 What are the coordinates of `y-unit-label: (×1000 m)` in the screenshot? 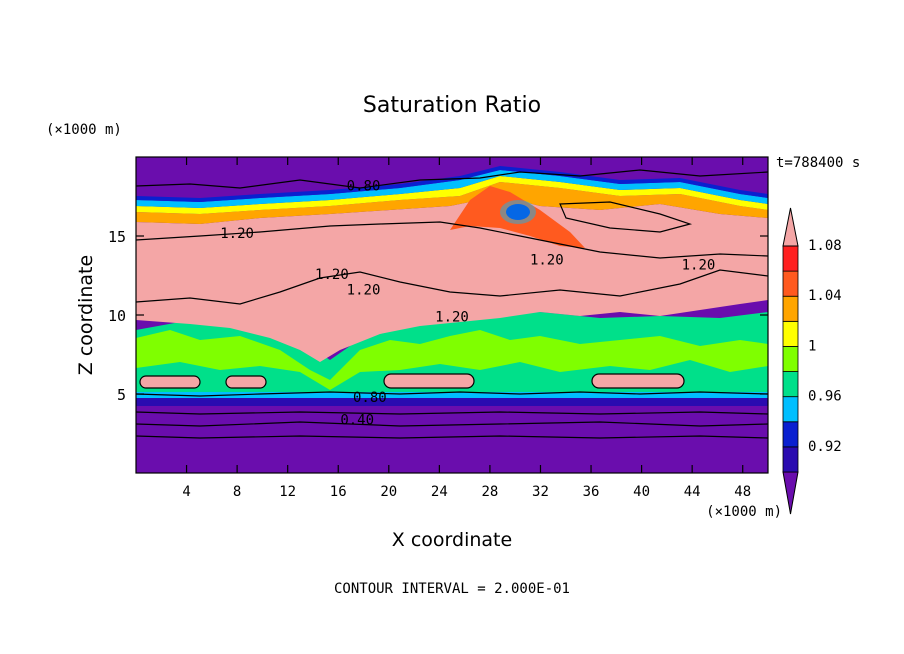 It's located at (84, 130).